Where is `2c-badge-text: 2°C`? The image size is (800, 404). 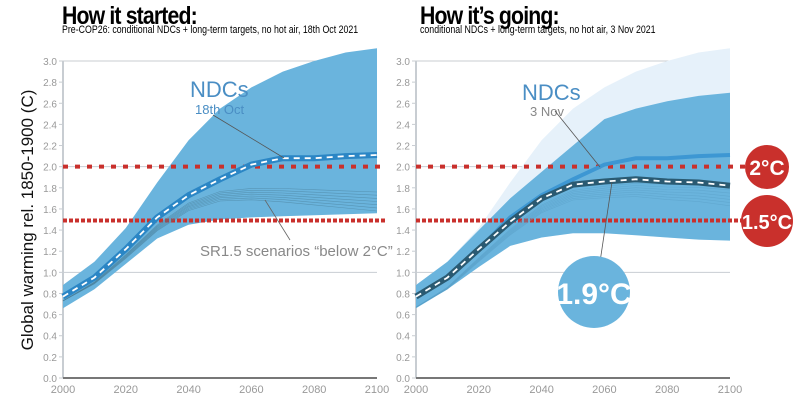
2c-badge-text: 2°C is located at coordinates (766, 168).